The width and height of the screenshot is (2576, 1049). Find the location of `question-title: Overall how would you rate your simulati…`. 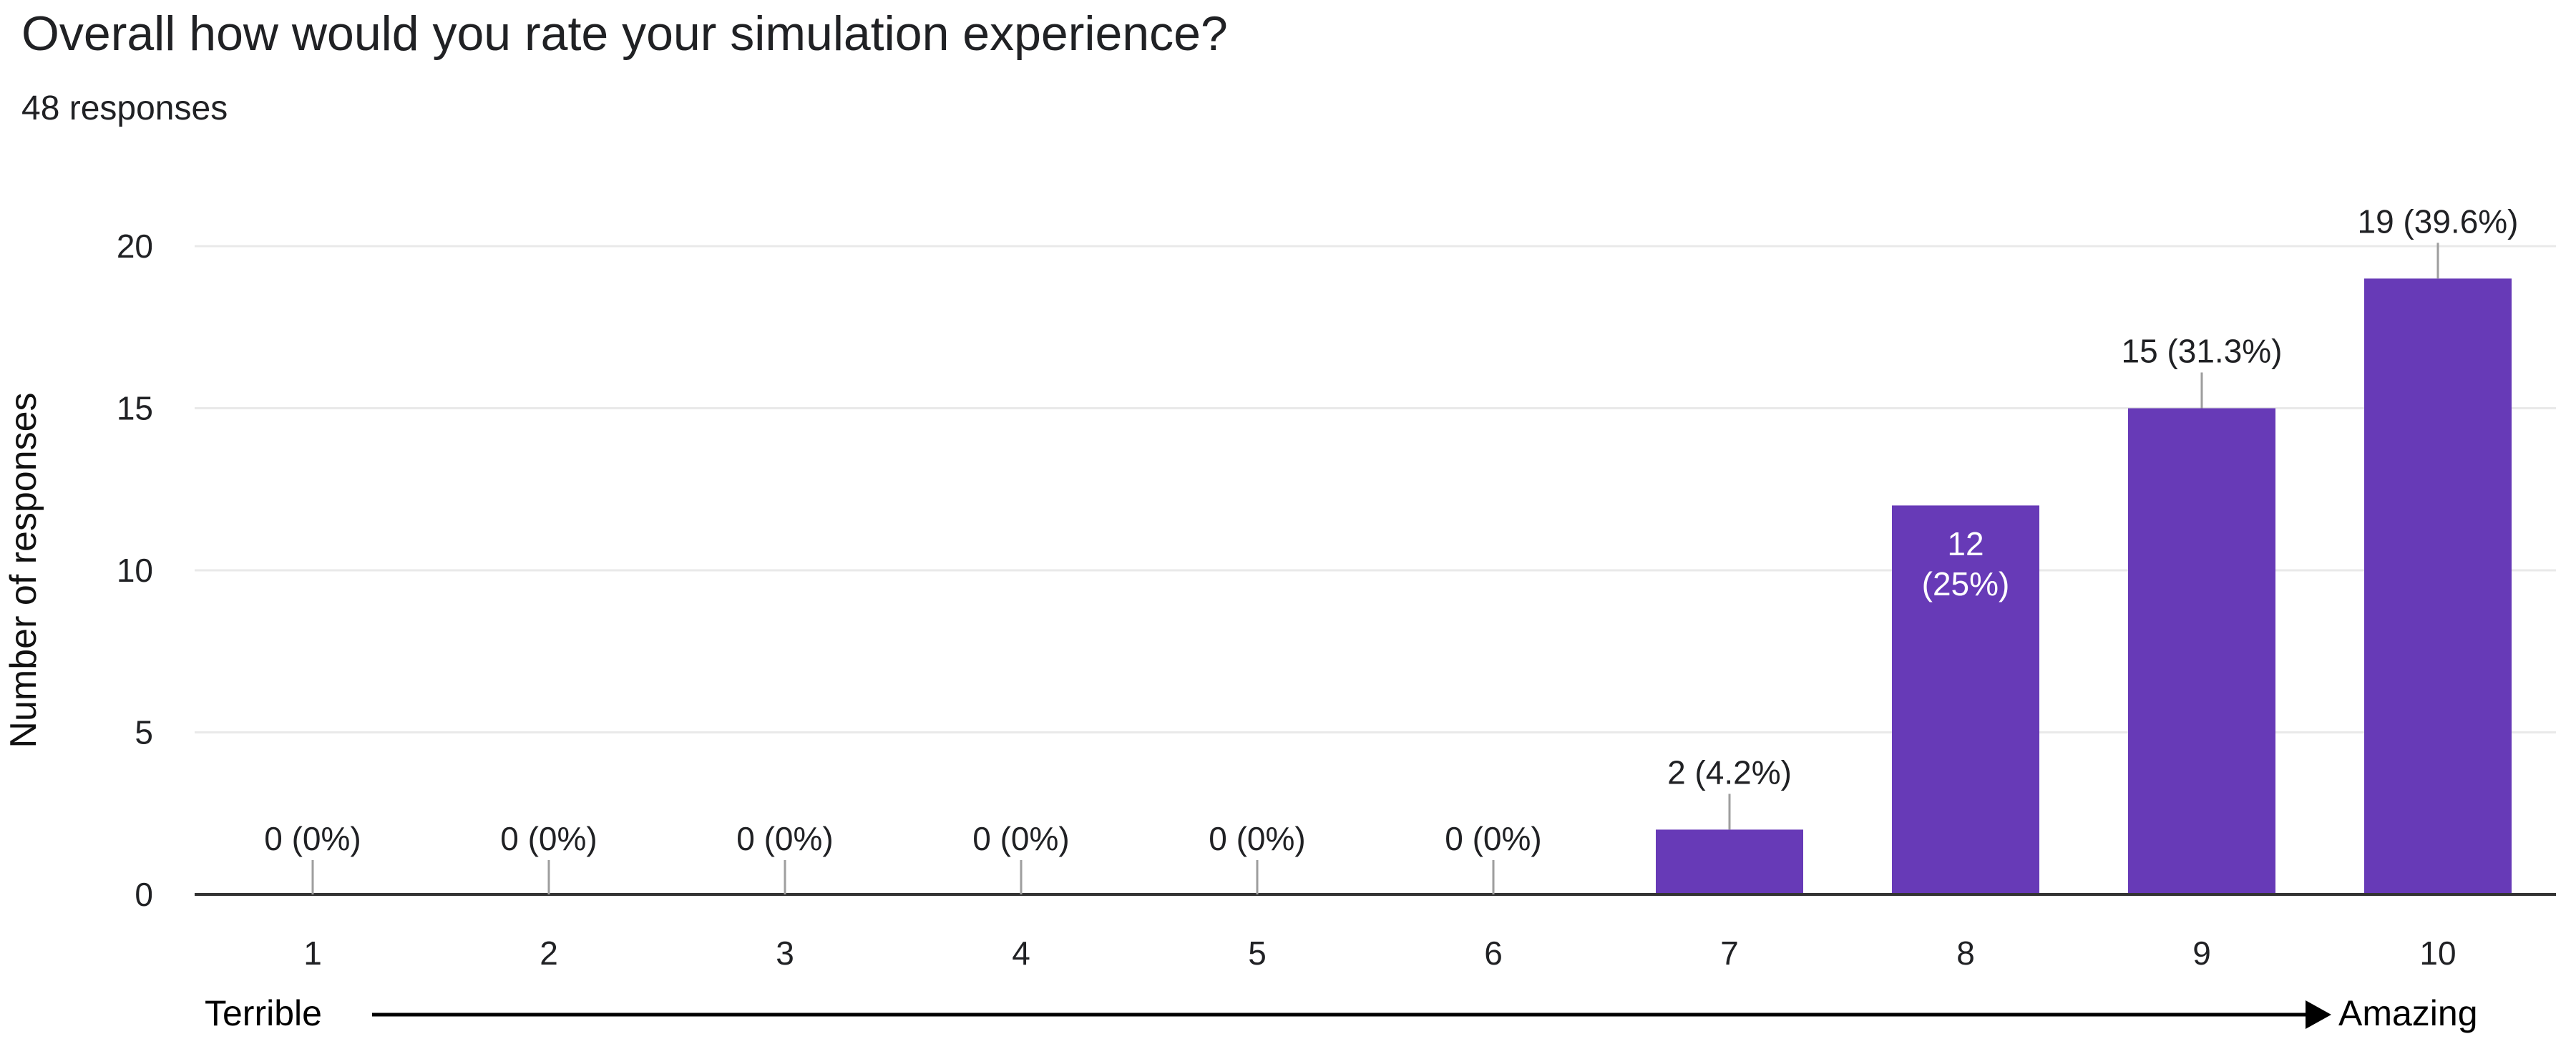

question-title: Overall how would you rate your simulati… is located at coordinates (624, 33).